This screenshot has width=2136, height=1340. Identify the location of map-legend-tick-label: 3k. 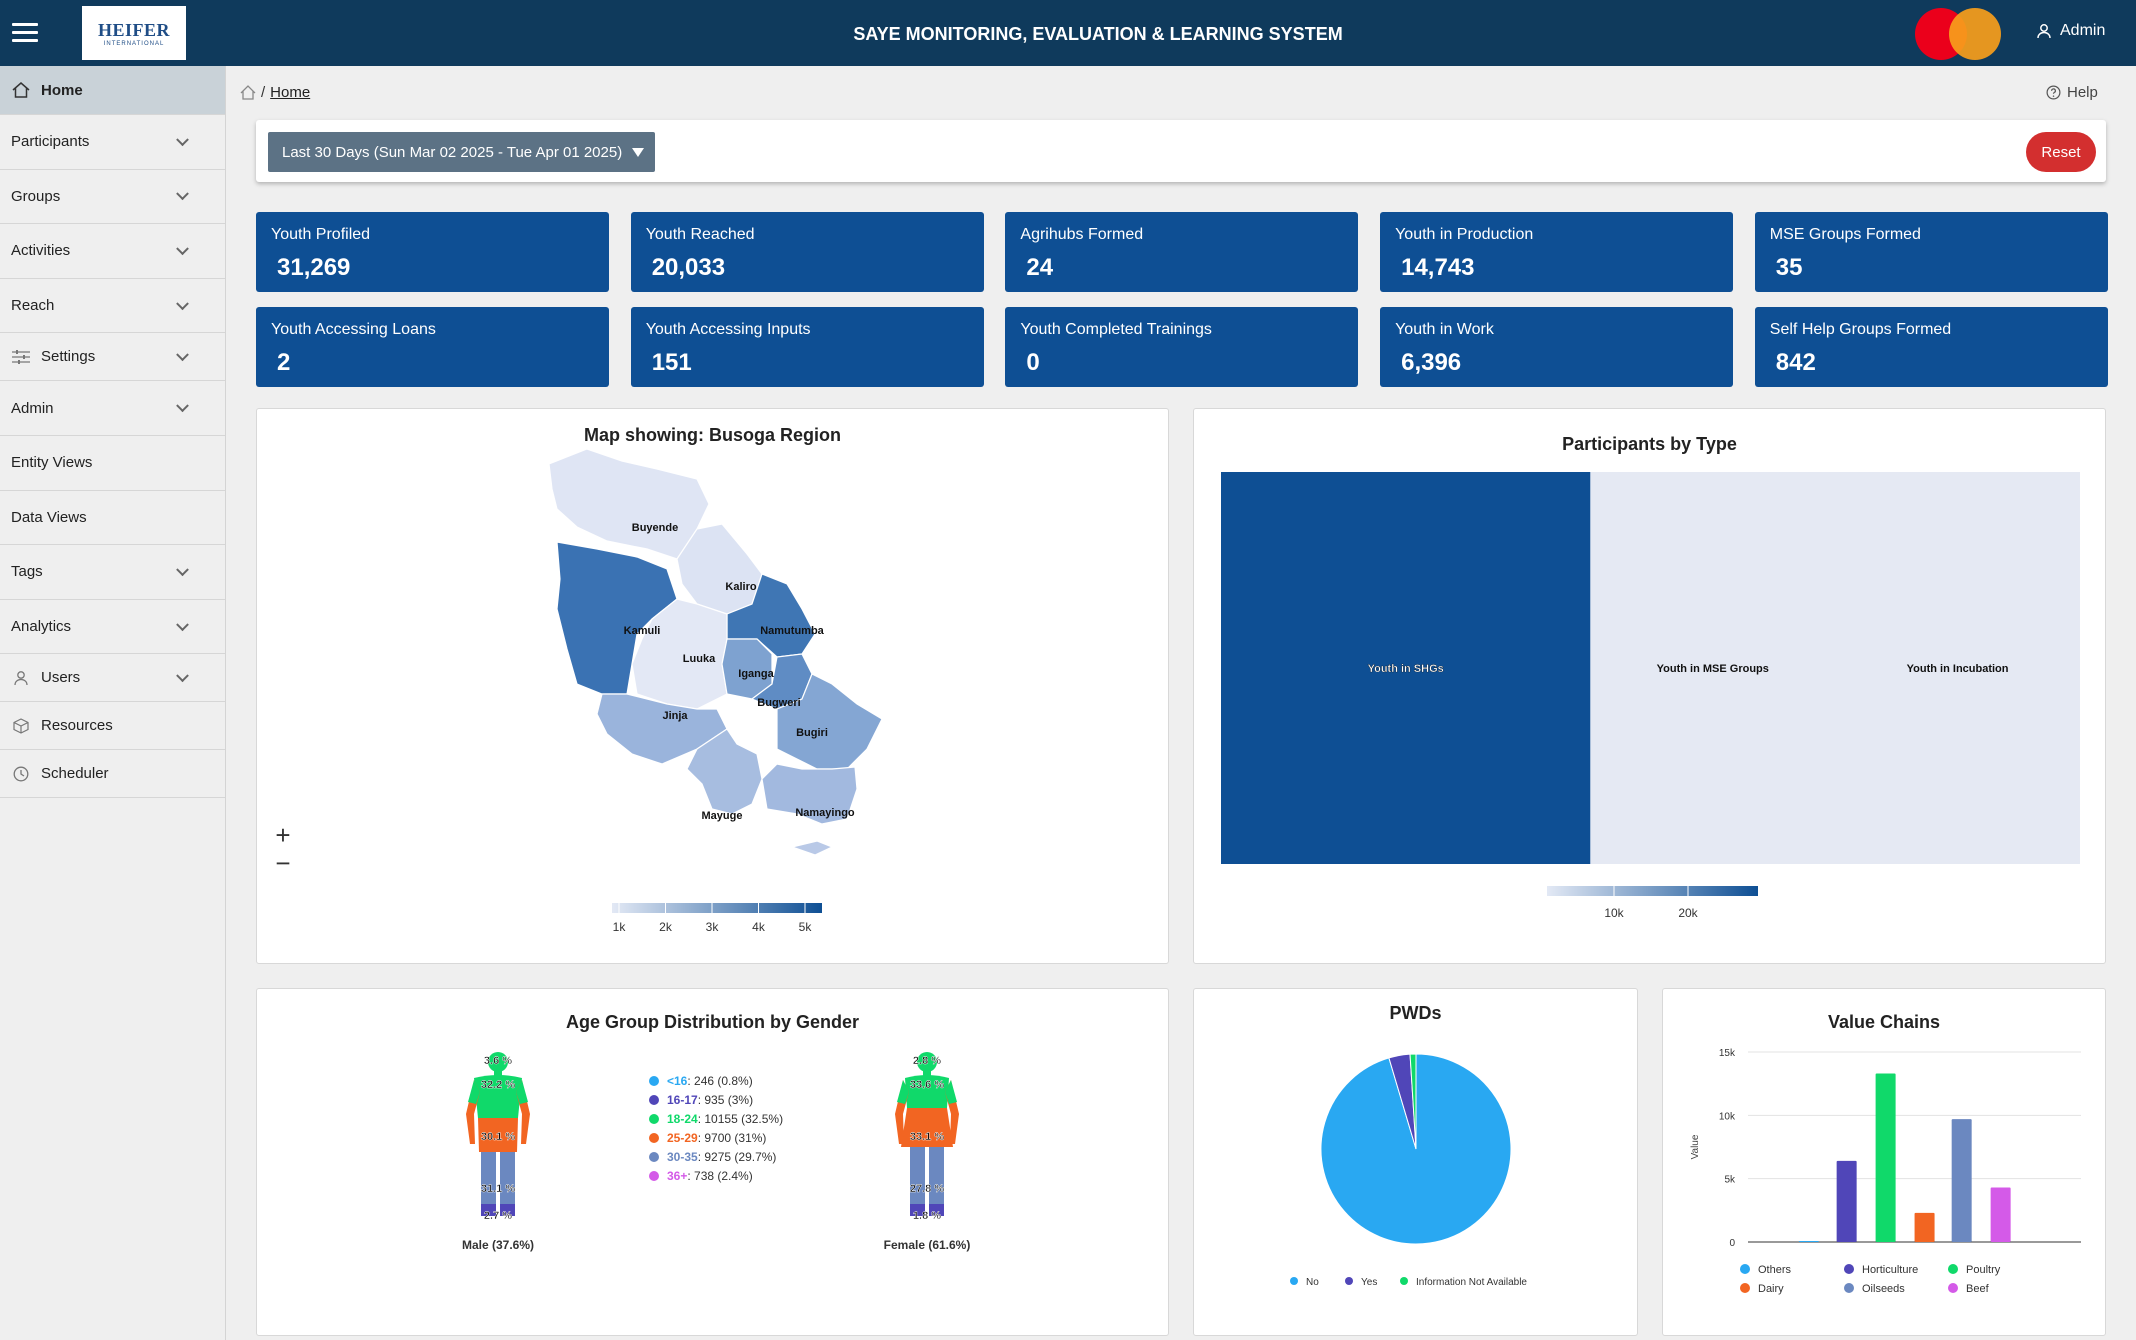
(713, 927).